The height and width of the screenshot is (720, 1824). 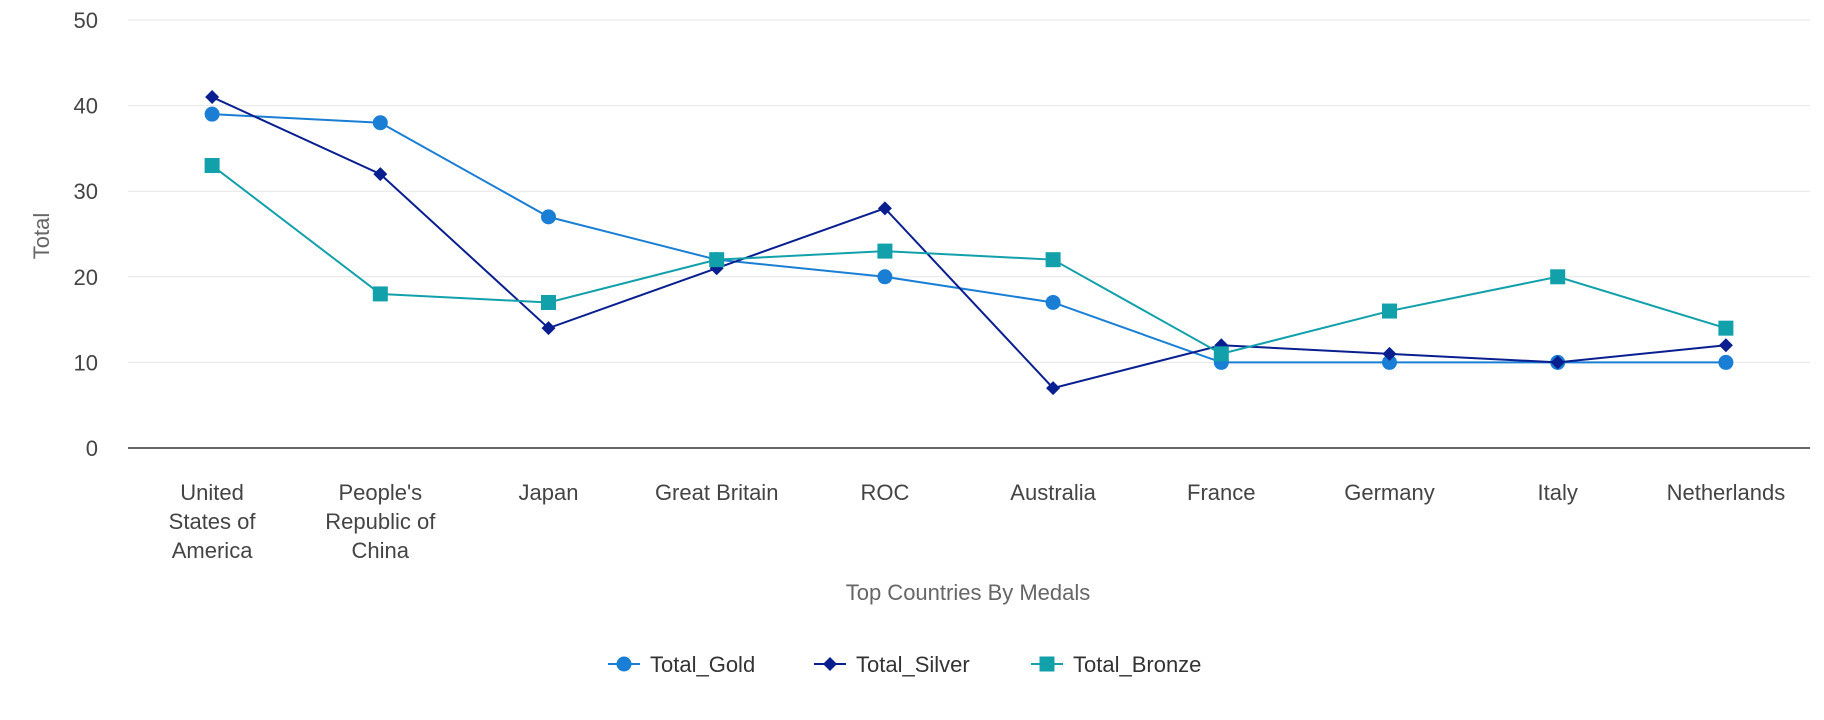 I want to click on x-tick-label: France, so click(x=1221, y=492).